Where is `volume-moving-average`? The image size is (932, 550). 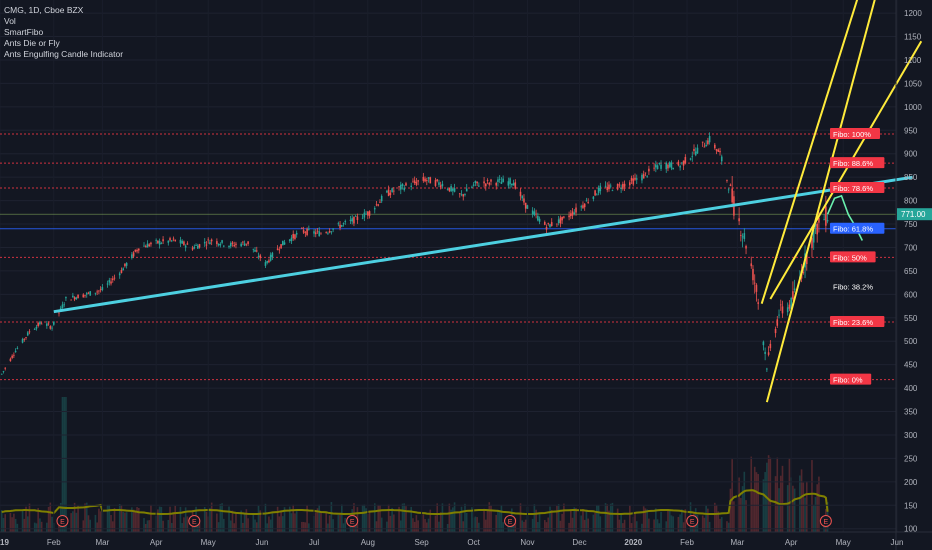 volume-moving-average is located at coordinates (415, 502).